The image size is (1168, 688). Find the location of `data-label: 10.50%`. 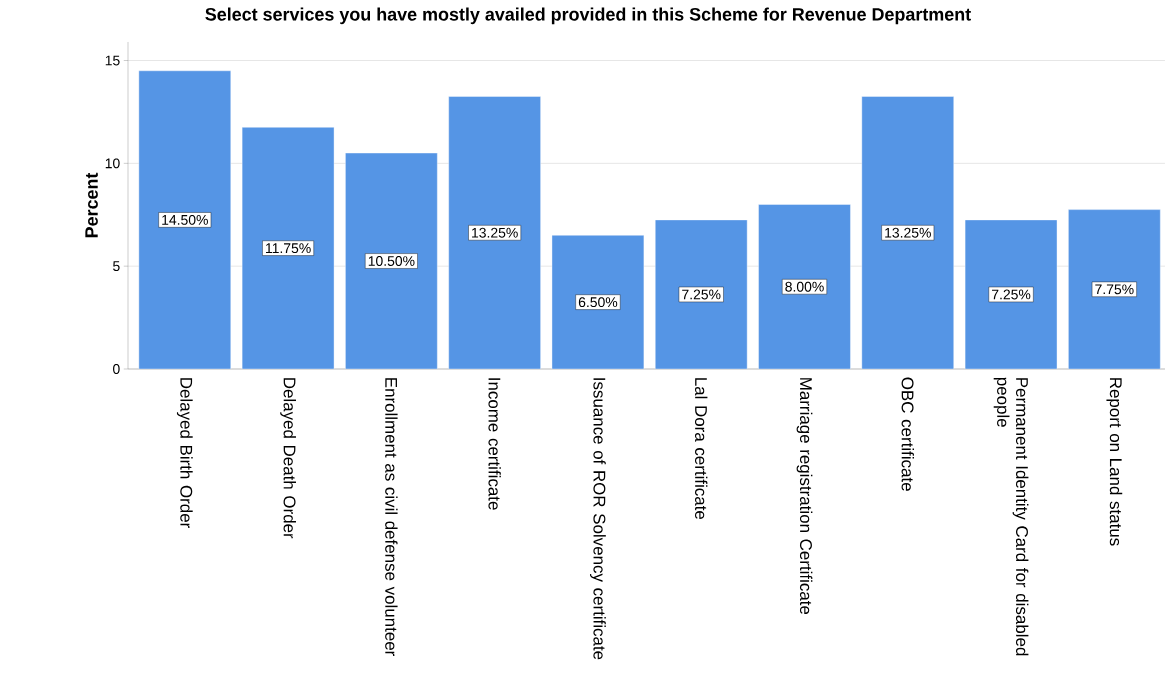

data-label: 10.50% is located at coordinates (391, 261).